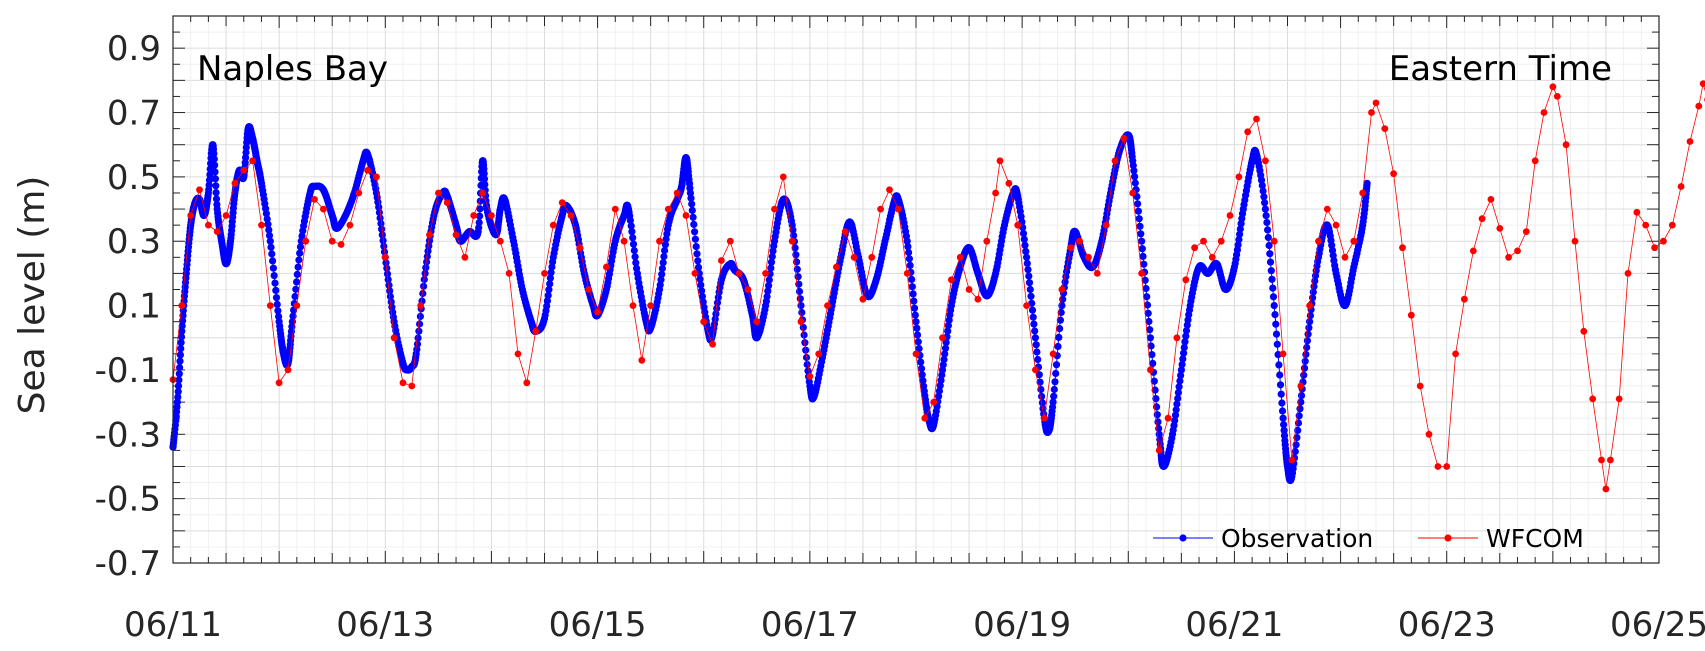 This screenshot has width=1705, height=651. What do you see at coordinates (598, 625) in the screenshot?
I see `x-tick-label: 06/15` at bounding box center [598, 625].